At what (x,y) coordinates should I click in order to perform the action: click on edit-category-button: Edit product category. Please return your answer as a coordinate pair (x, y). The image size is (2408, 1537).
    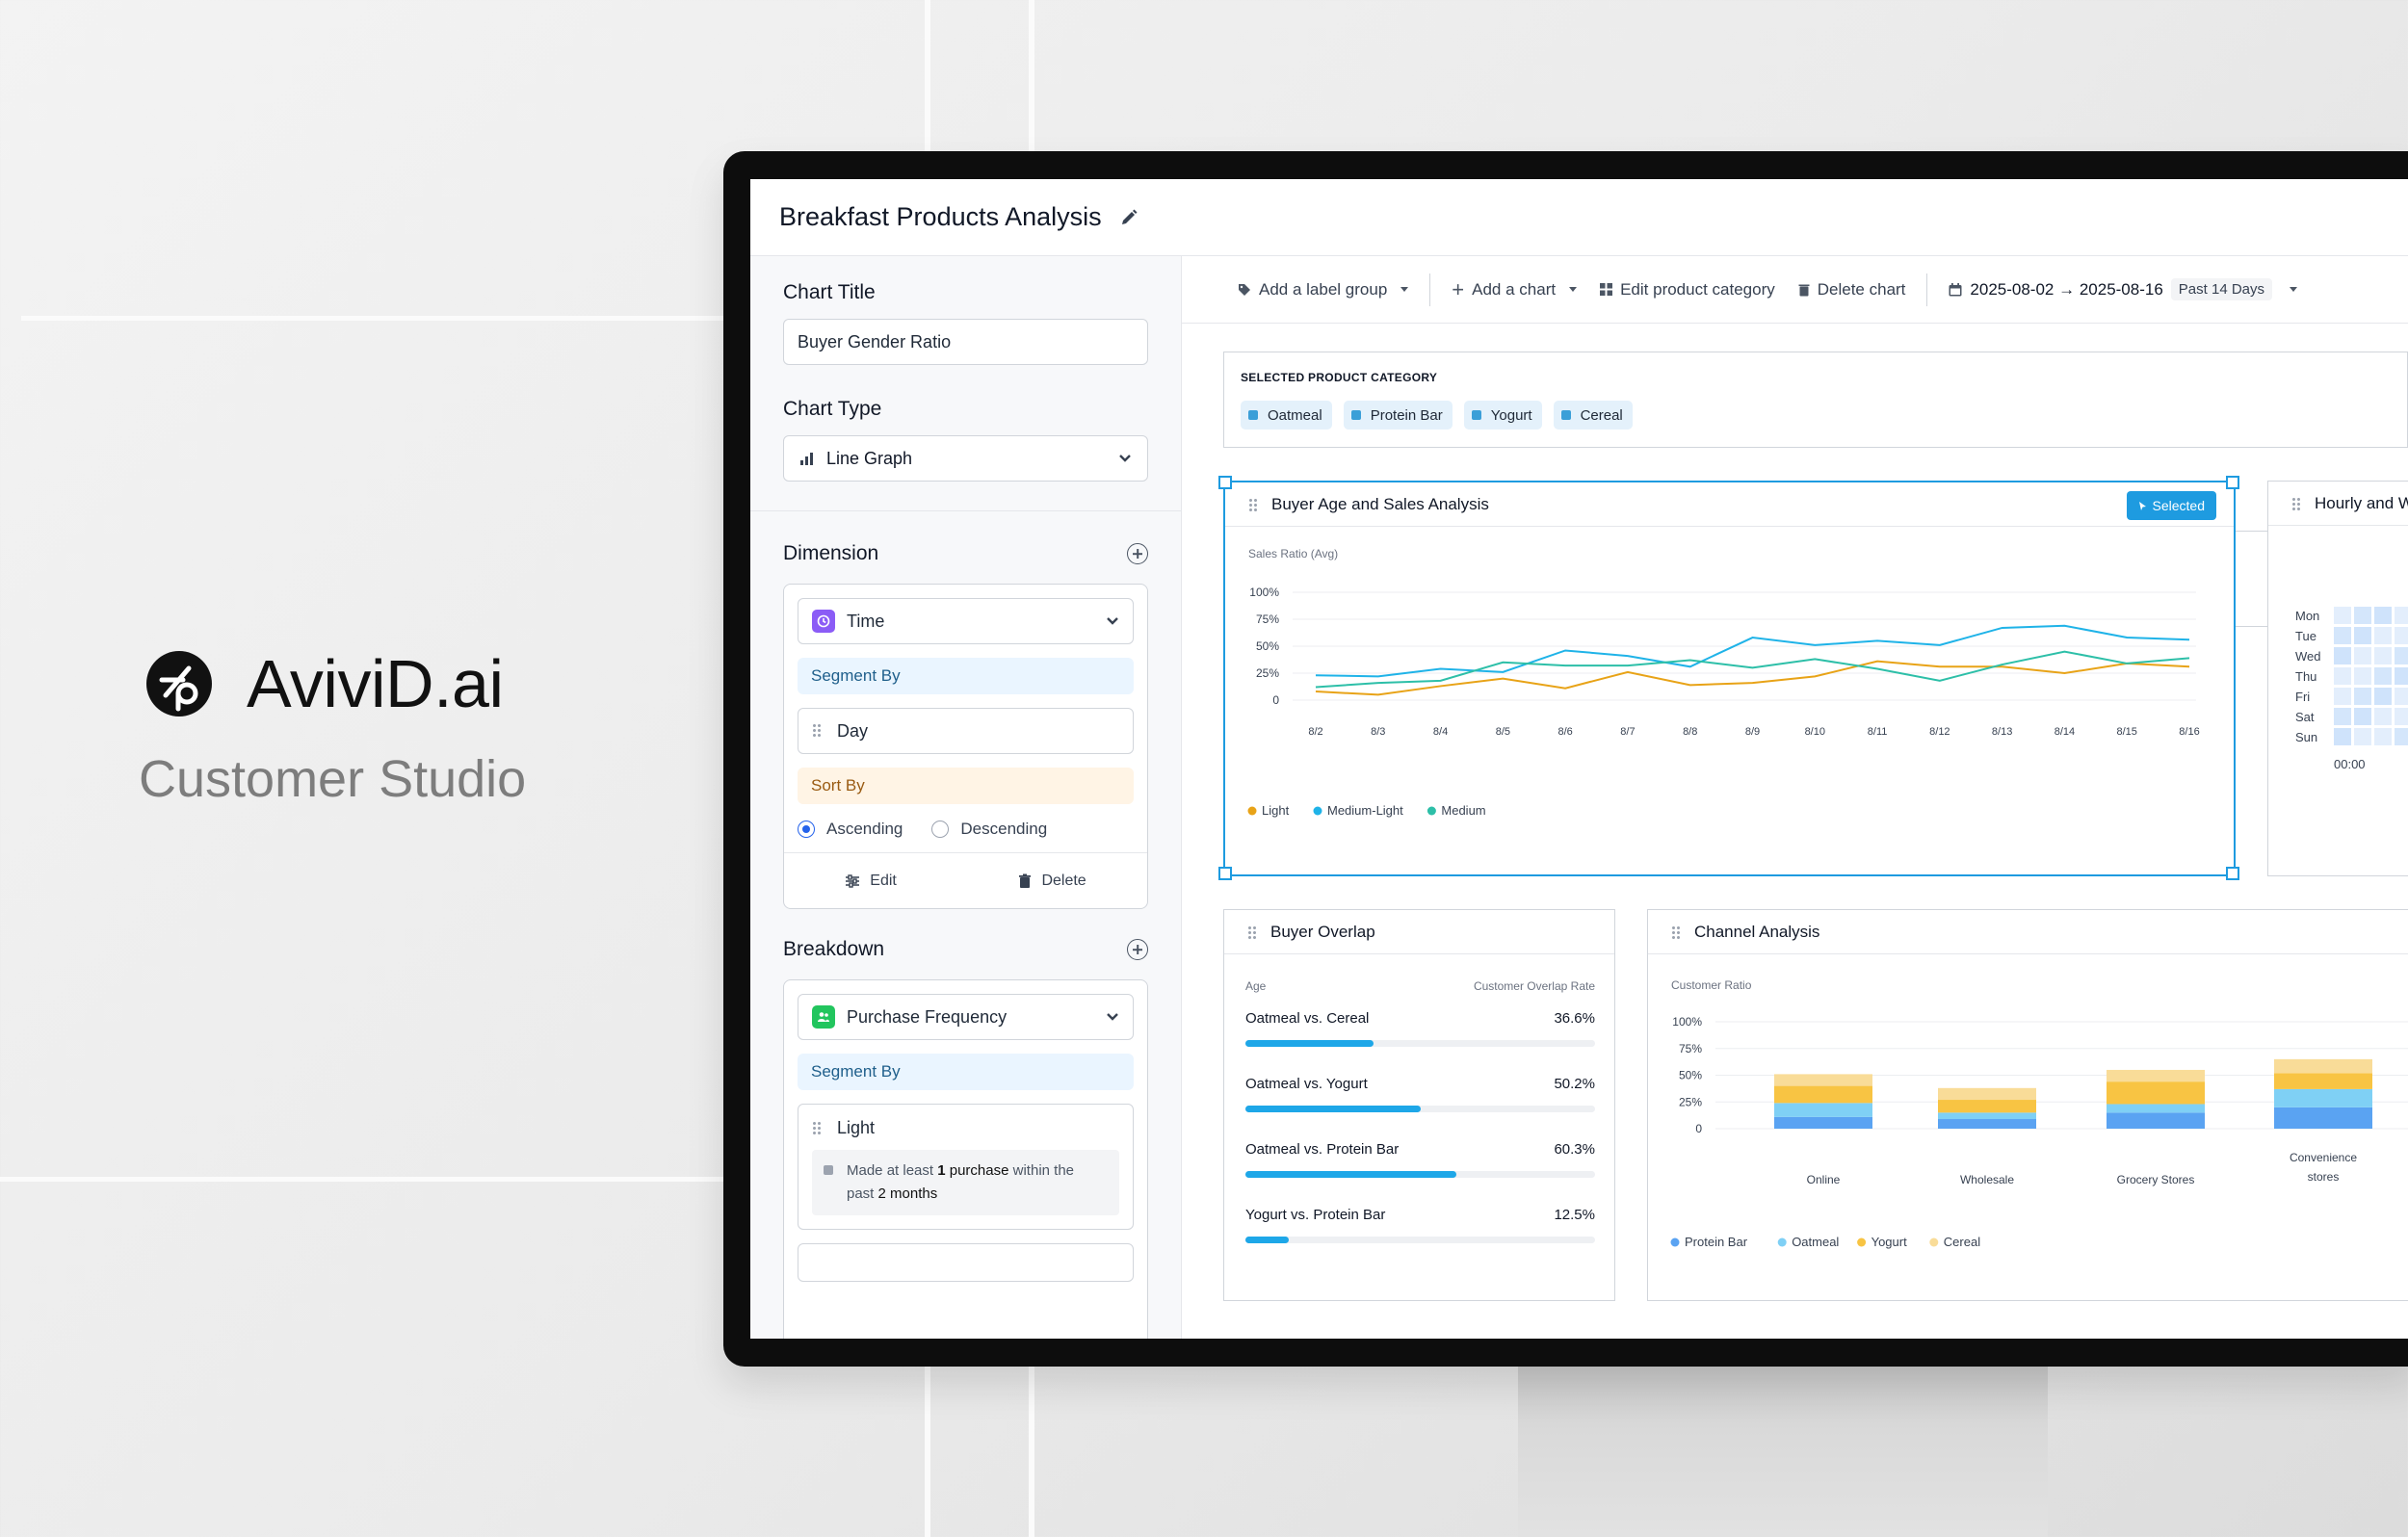
    Looking at the image, I should click on (1687, 290).